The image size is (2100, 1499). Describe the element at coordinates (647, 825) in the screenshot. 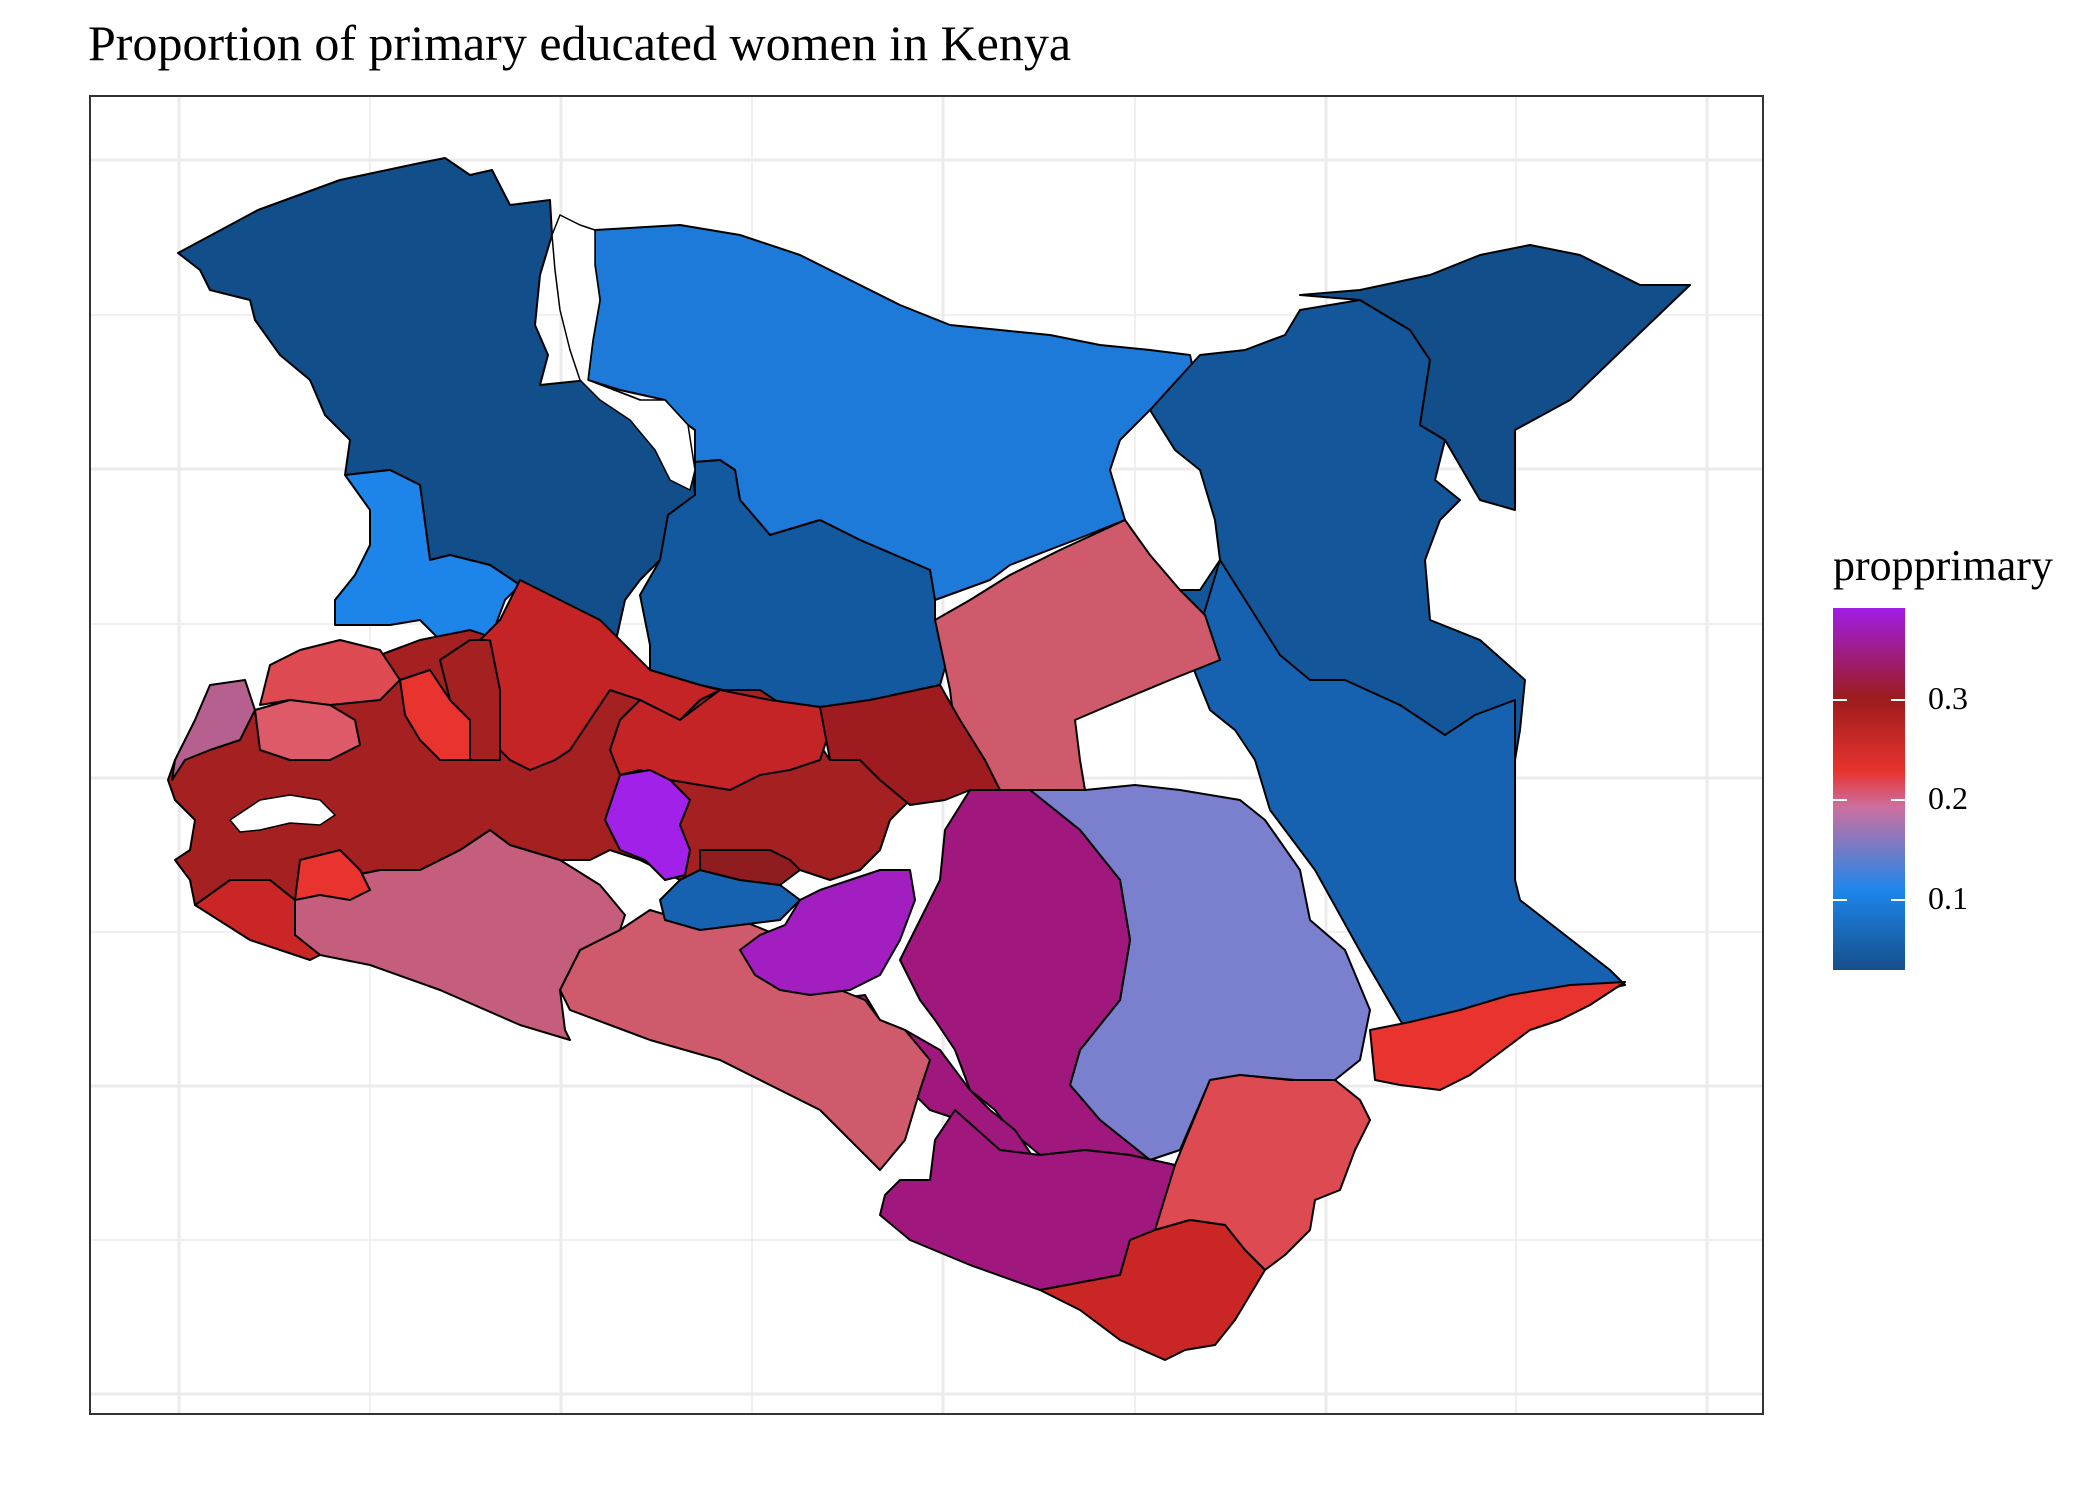

I see `region-nyandarua` at that location.